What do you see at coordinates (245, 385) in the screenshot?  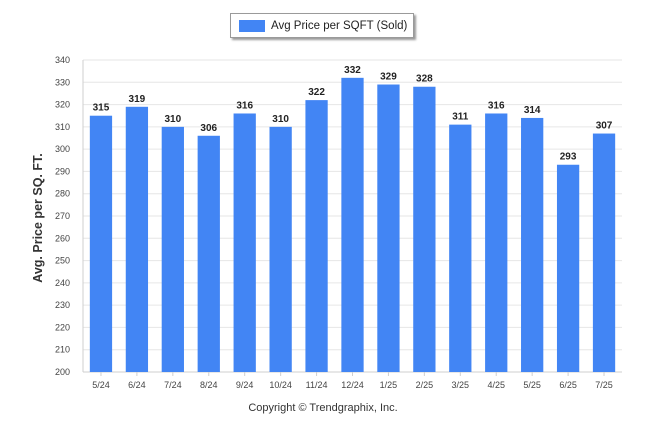 I see `x-tick-label: 9/24` at bounding box center [245, 385].